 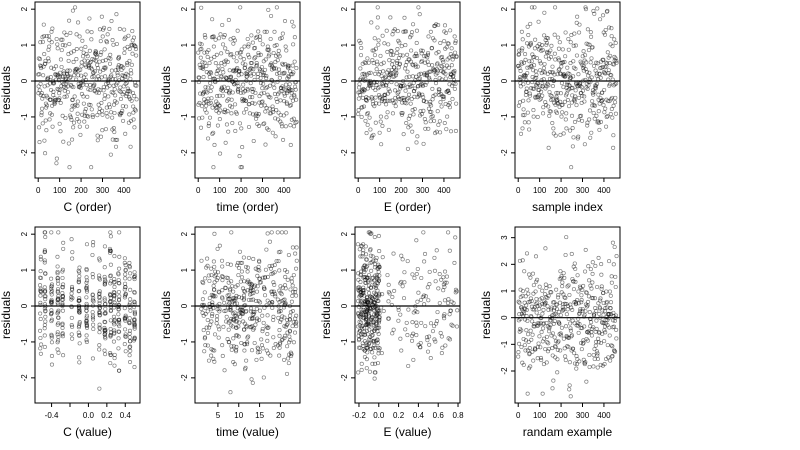 I want to click on y-tick-label: -1, so click(x=344, y=342).